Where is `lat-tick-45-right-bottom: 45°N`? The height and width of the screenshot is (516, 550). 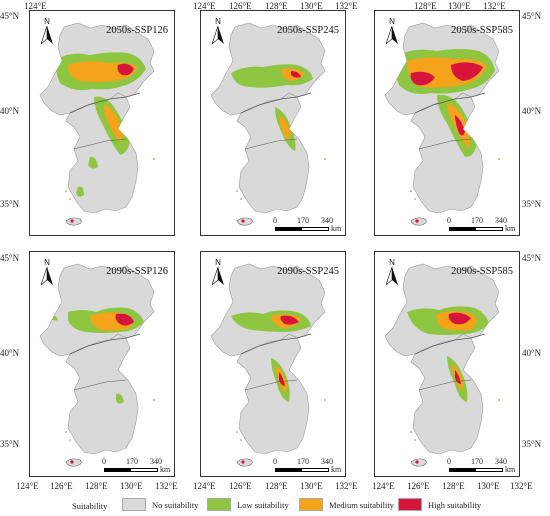 lat-tick-45-right-bottom: 45°N is located at coordinates (532, 258).